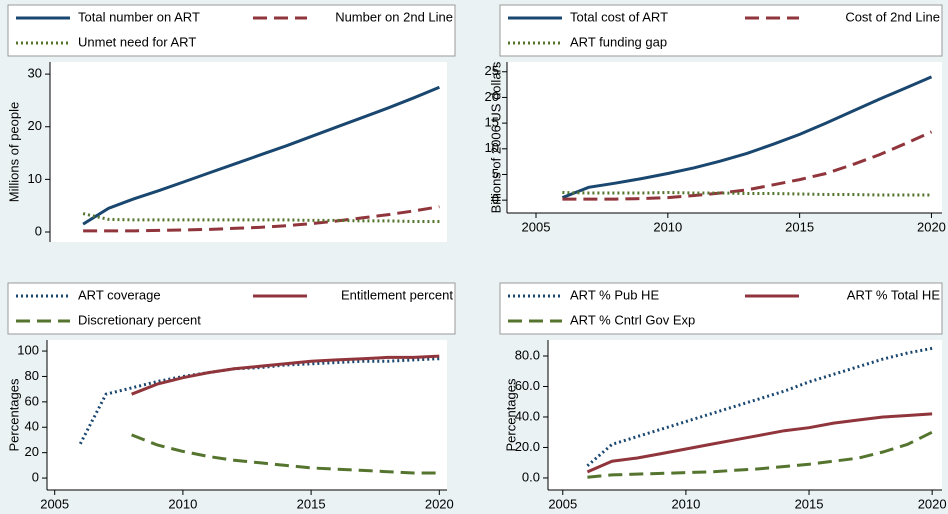 The height and width of the screenshot is (514, 948). What do you see at coordinates (495, 137) in the screenshot?
I see `y-axis-title: Billions of 2006 US dollars` at bounding box center [495, 137].